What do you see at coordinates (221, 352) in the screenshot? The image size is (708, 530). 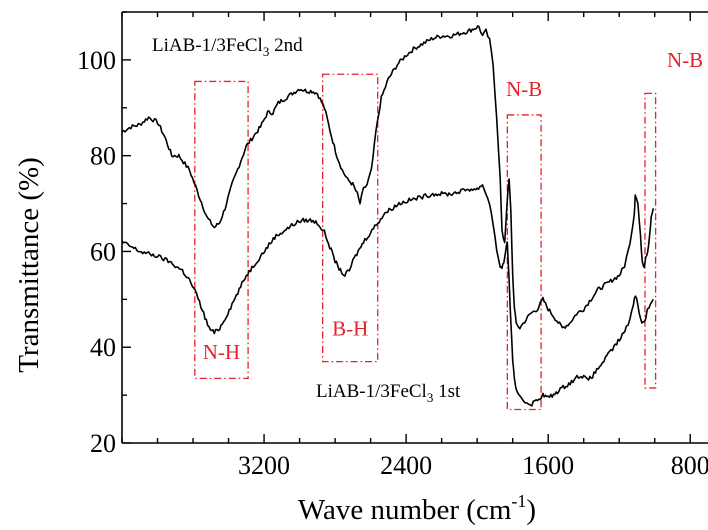 I see `band-label-0: N-H` at bounding box center [221, 352].